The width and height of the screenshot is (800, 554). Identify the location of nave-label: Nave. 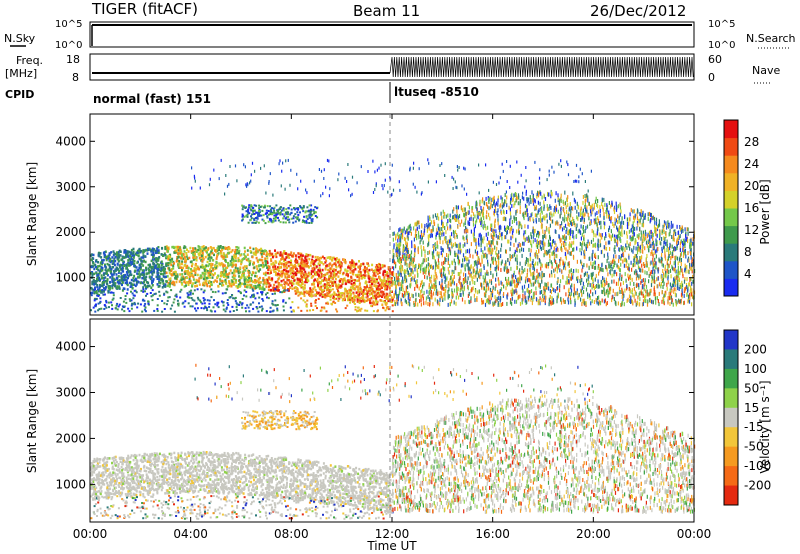
(766, 70).